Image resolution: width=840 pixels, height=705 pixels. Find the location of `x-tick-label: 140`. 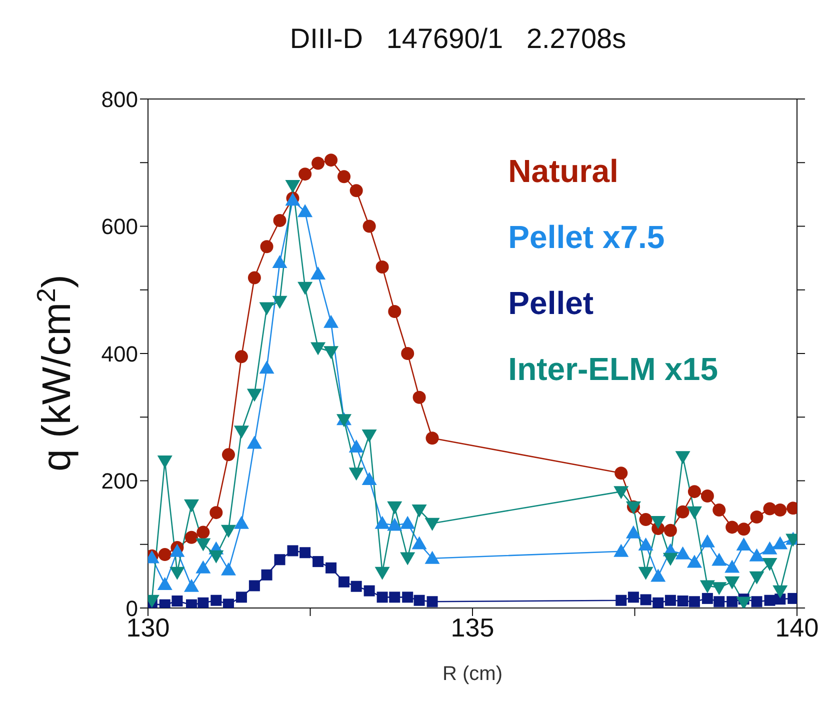

x-tick-label: 140 is located at coordinates (797, 627).